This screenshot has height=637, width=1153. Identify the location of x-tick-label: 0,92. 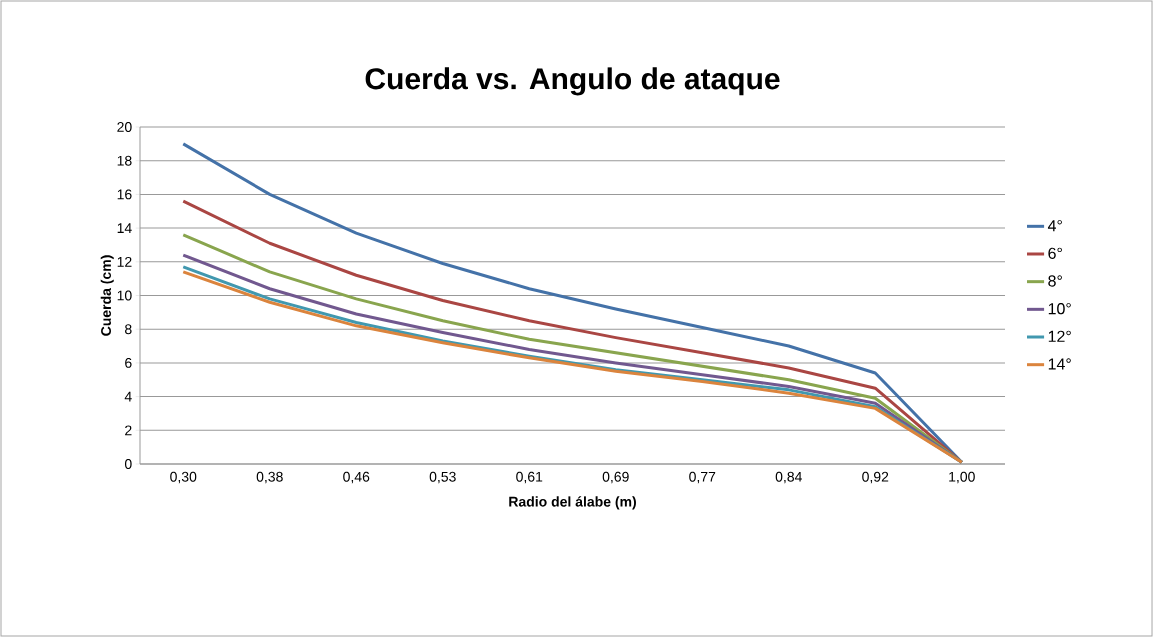
(875, 477).